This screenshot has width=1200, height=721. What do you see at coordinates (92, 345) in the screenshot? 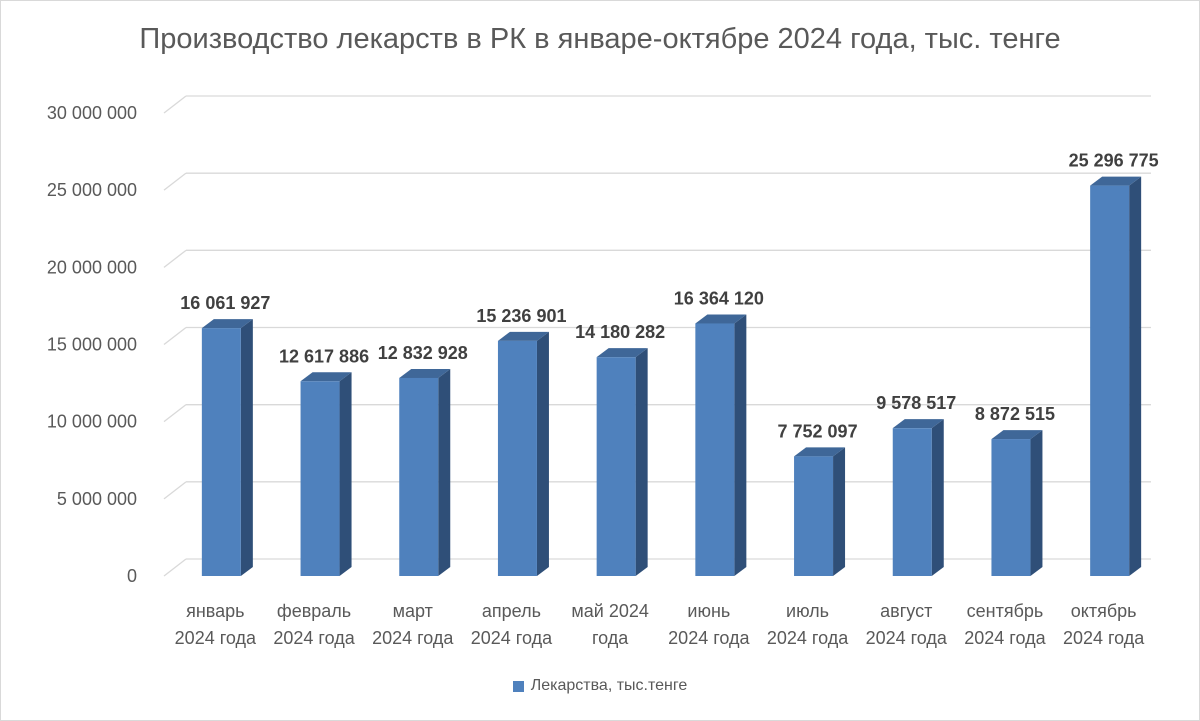
I see `y-tick-label: 15 000 000` at bounding box center [92, 345].